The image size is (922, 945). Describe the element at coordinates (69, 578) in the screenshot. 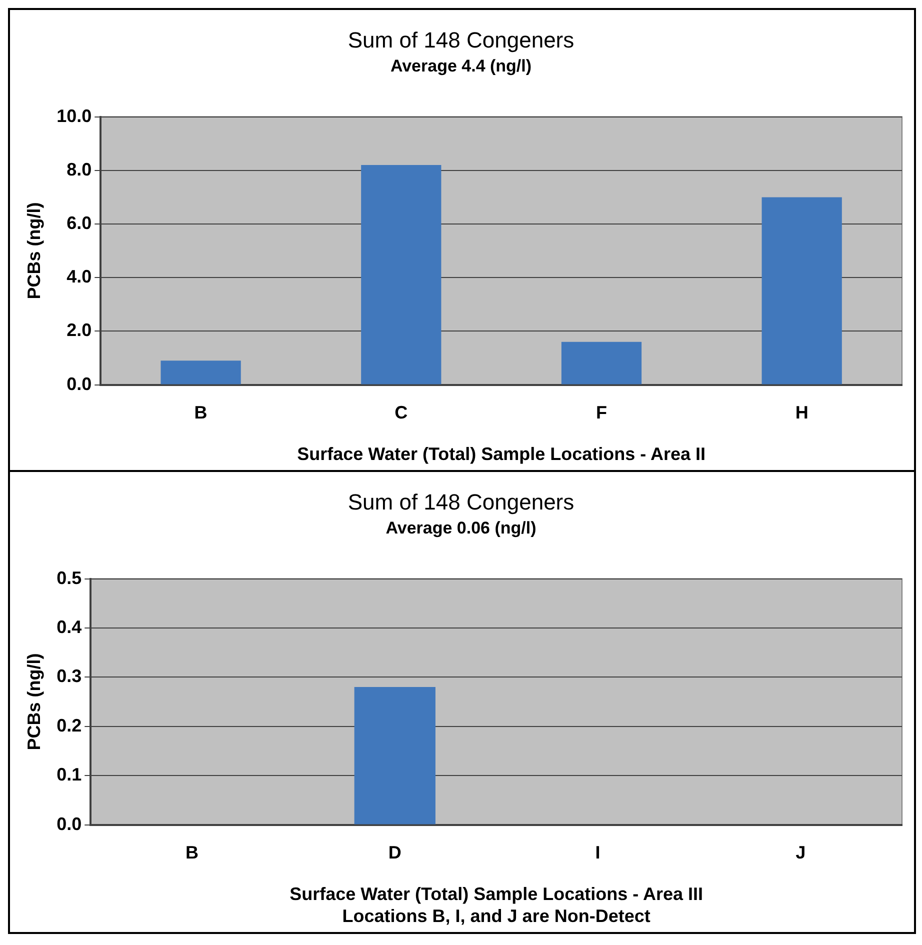

I see `y-tick-label: 0.5` at that location.